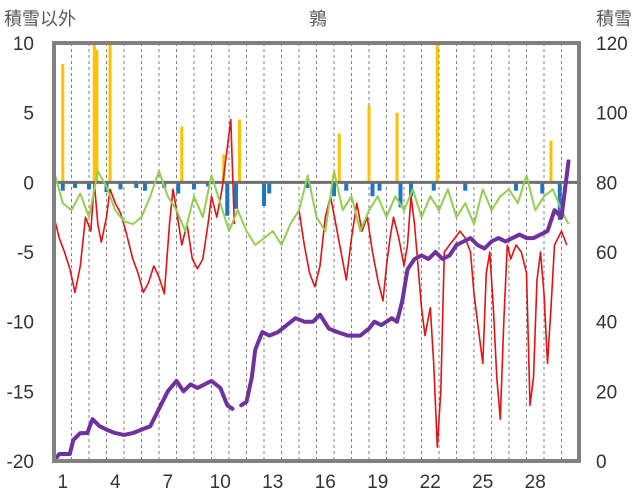  I want to click on x-tick-label: 13, so click(272, 482).